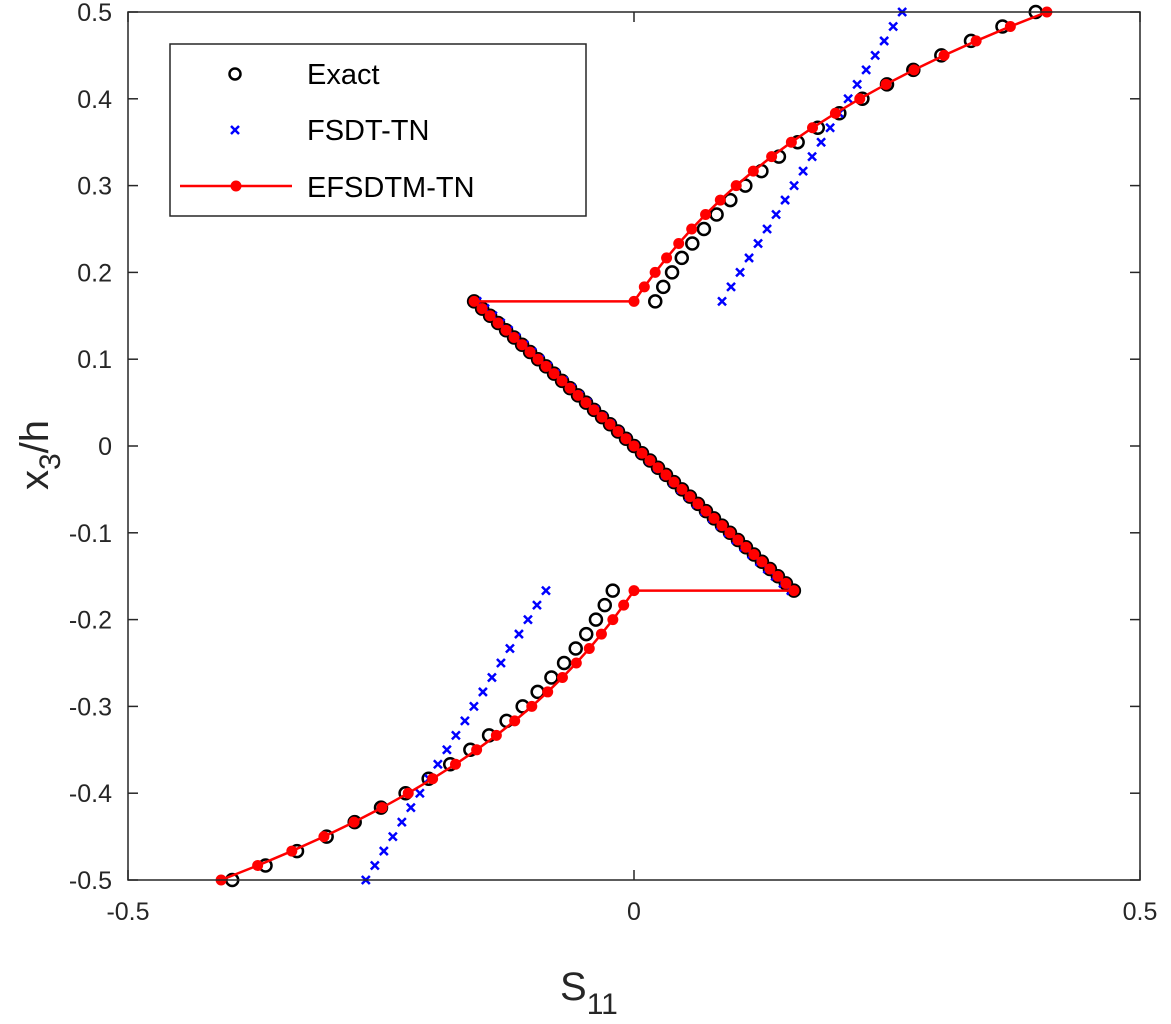 The image size is (1171, 1024). What do you see at coordinates (391, 188) in the screenshot?
I see `legend-label-efsdtm: EFSDTM-TN` at bounding box center [391, 188].